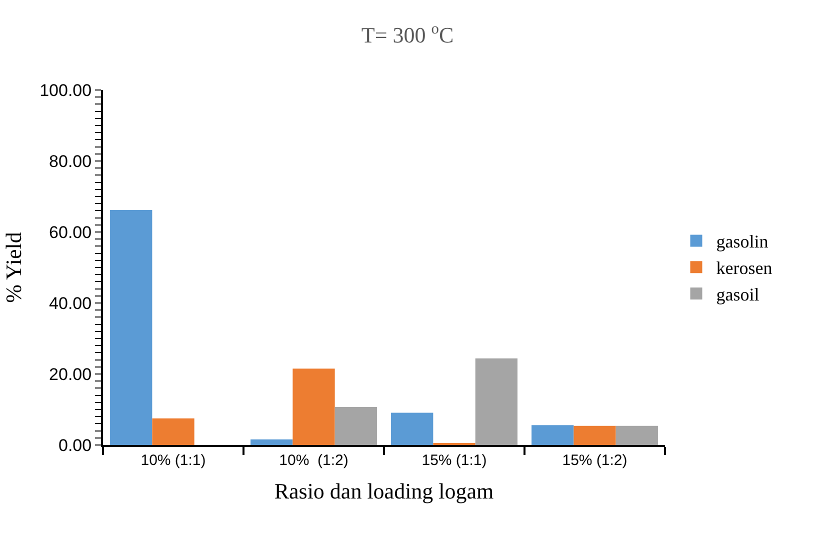 The height and width of the screenshot is (545, 815). I want to click on y-tick-label: 60.00, so click(70, 232).